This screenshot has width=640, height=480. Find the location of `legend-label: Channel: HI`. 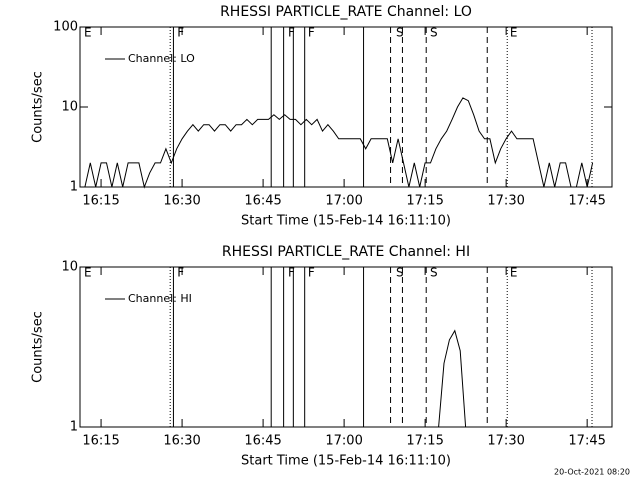

legend-label: Channel: HI is located at coordinates (160, 298).